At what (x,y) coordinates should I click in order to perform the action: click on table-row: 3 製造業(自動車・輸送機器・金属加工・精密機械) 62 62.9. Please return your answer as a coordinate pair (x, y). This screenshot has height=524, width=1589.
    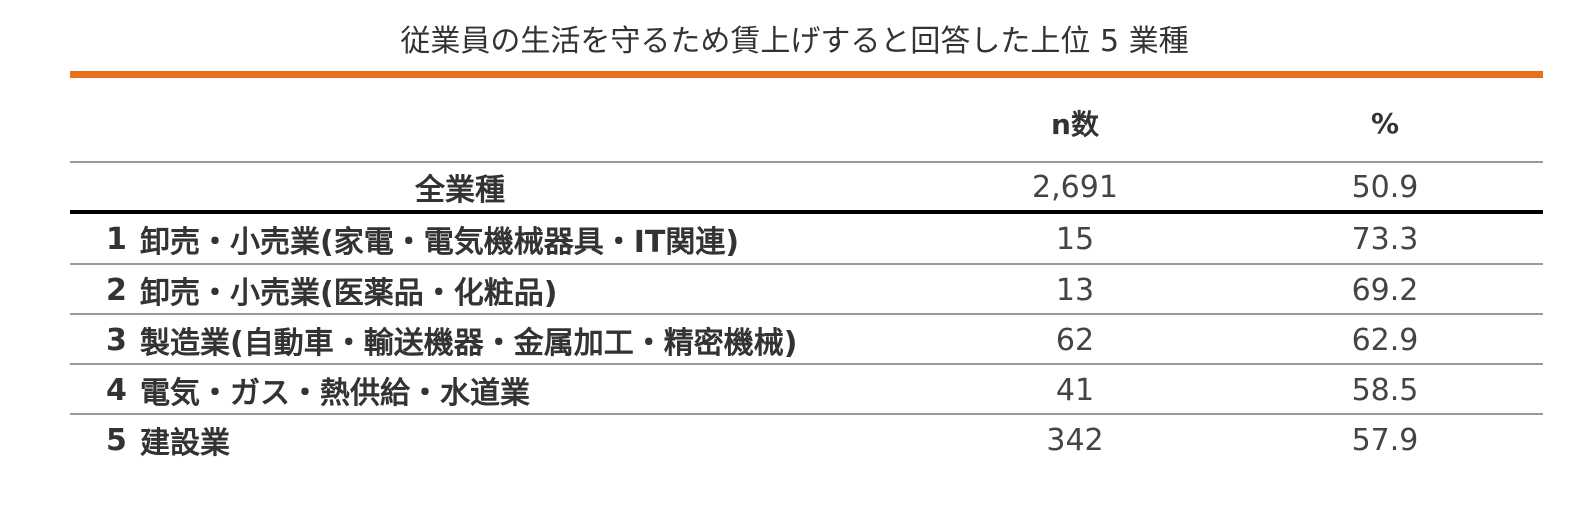
    Looking at the image, I should click on (806, 340).